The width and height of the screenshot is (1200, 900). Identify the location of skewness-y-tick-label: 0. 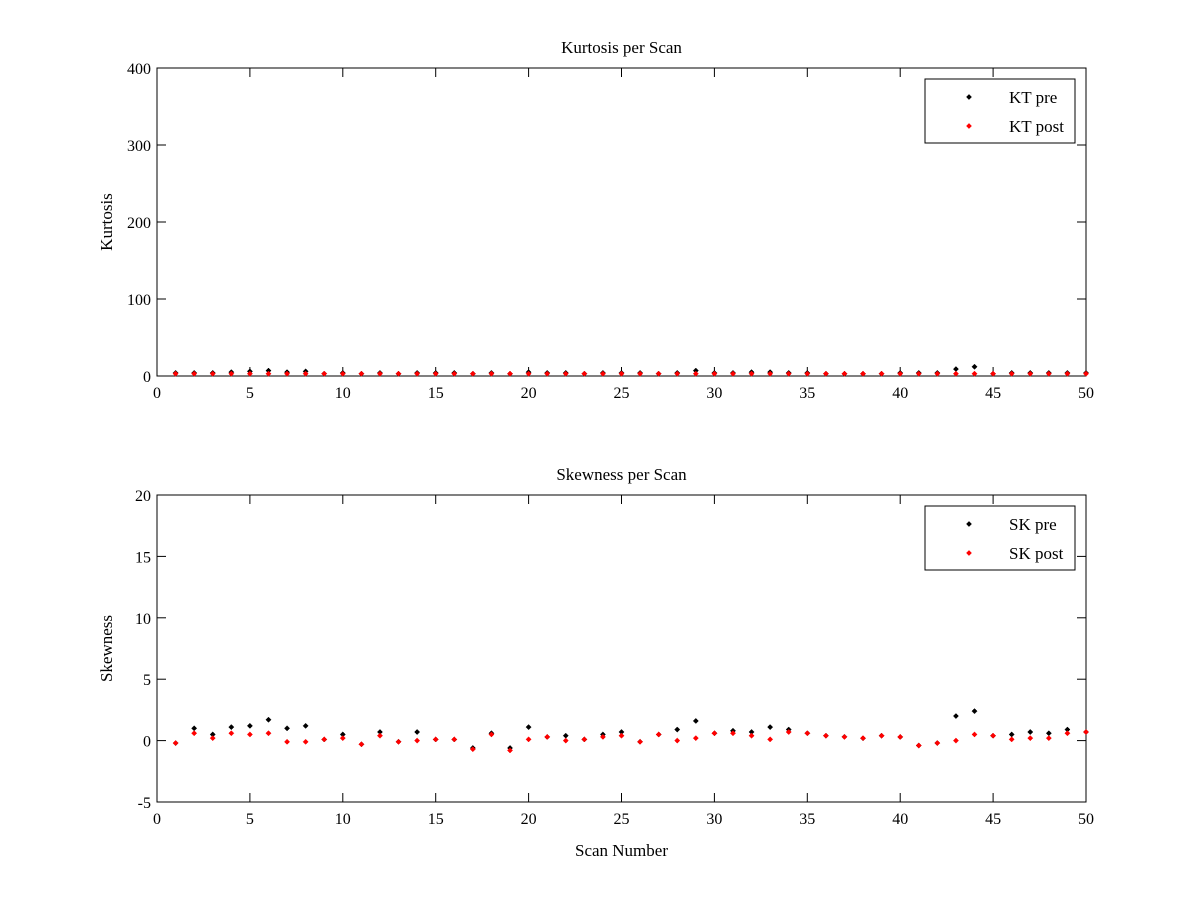
(147, 742).